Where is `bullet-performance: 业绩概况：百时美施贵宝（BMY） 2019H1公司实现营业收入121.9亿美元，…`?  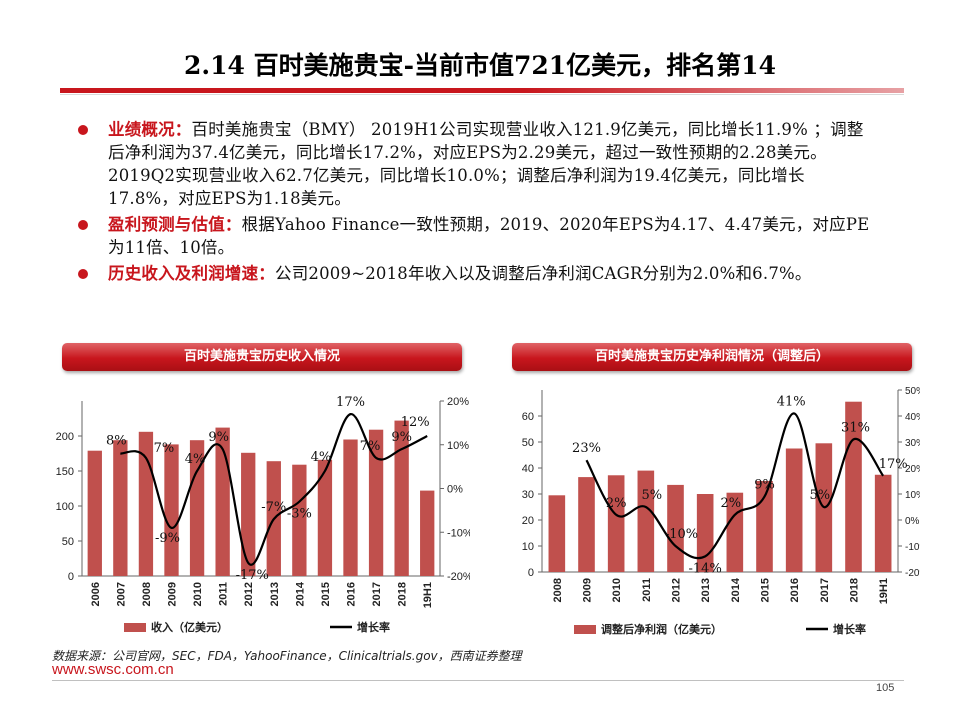
bullet-performance: 业绩概况：百时美施贵宝（BMY） 2019H1公司实现营业收入121.9亿美元，… is located at coordinates (474, 164).